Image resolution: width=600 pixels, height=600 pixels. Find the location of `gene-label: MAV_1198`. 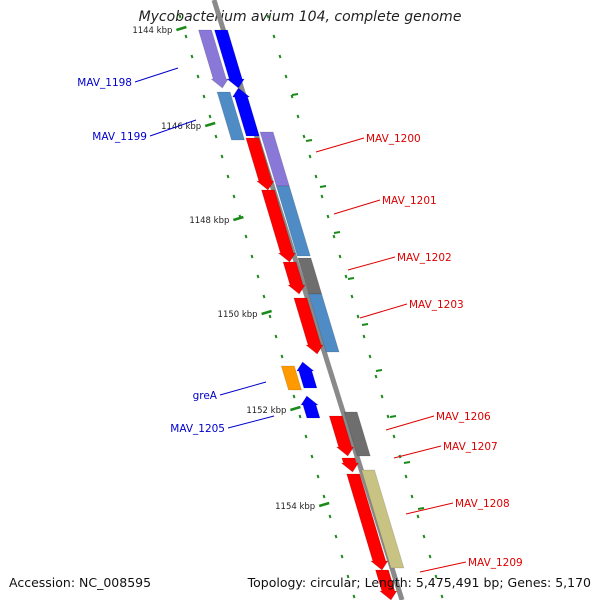

gene-label: MAV_1198 is located at coordinates (104, 83).